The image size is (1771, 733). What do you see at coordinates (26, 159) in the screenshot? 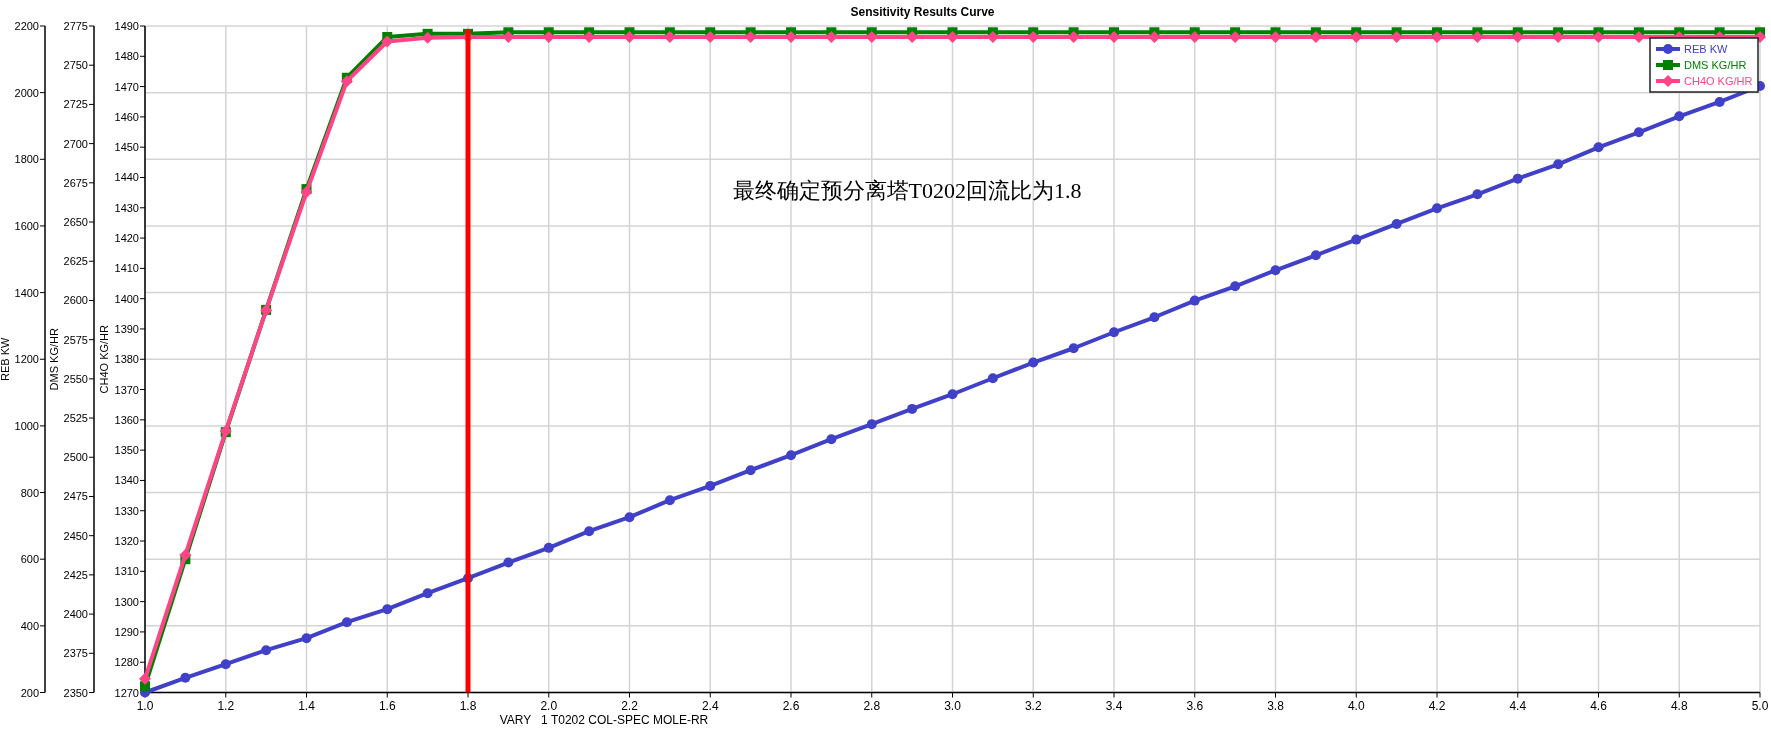
I see `y-tick-label: 1800` at bounding box center [26, 159].